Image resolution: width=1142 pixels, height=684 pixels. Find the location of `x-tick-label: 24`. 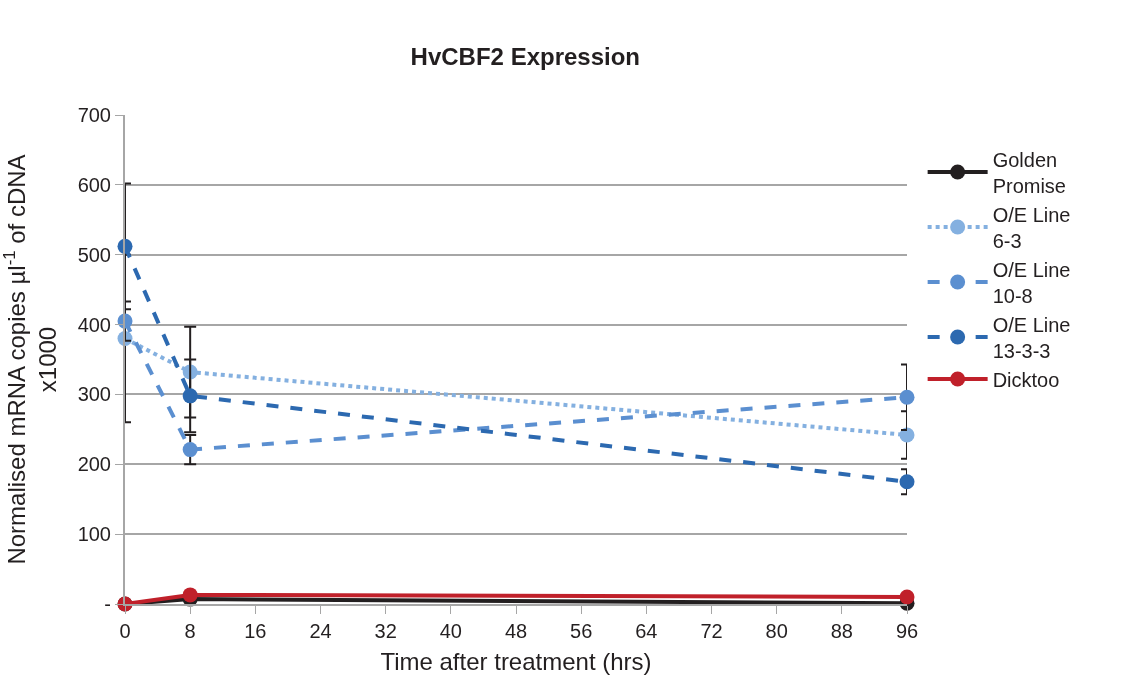

x-tick-label: 24 is located at coordinates (320, 631).